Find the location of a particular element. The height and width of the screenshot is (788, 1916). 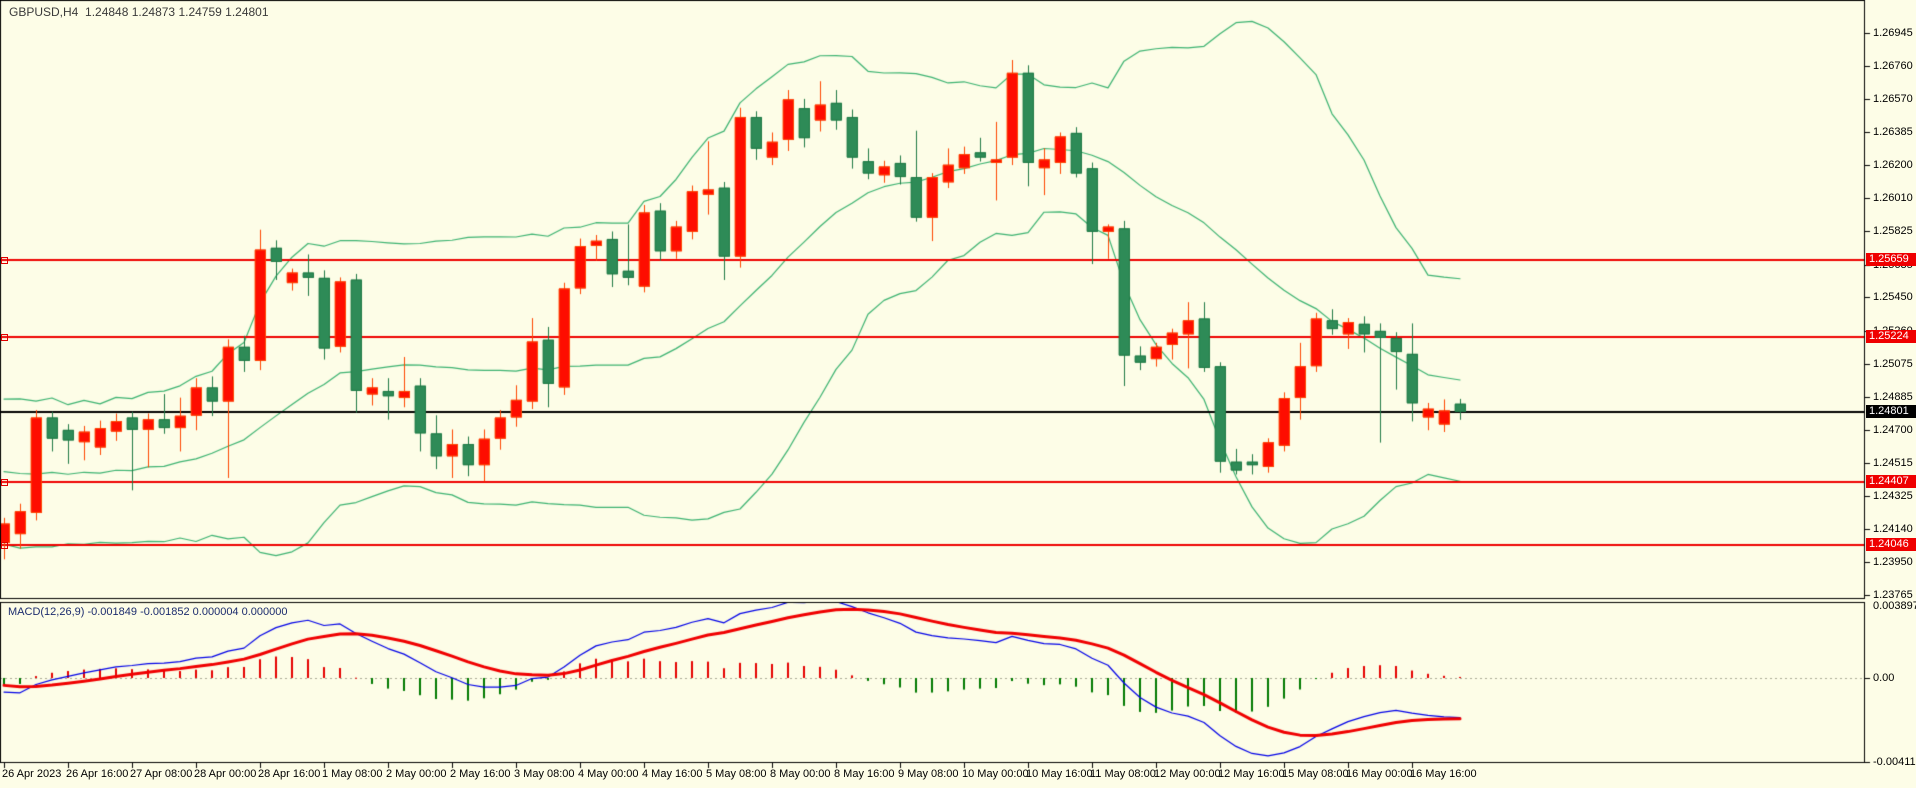

time-tick-label: 12 May 00:00 is located at coordinates (1187, 774).